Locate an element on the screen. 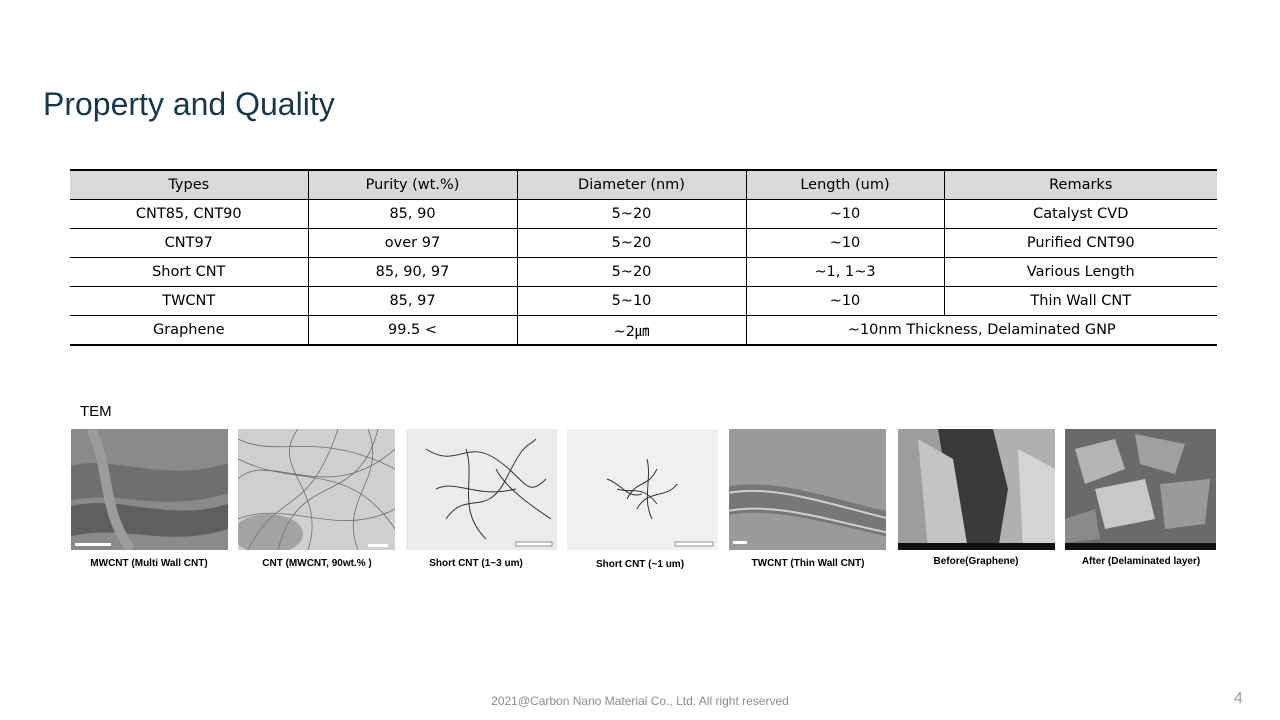  sem-image-before-graphene is located at coordinates (976, 489).